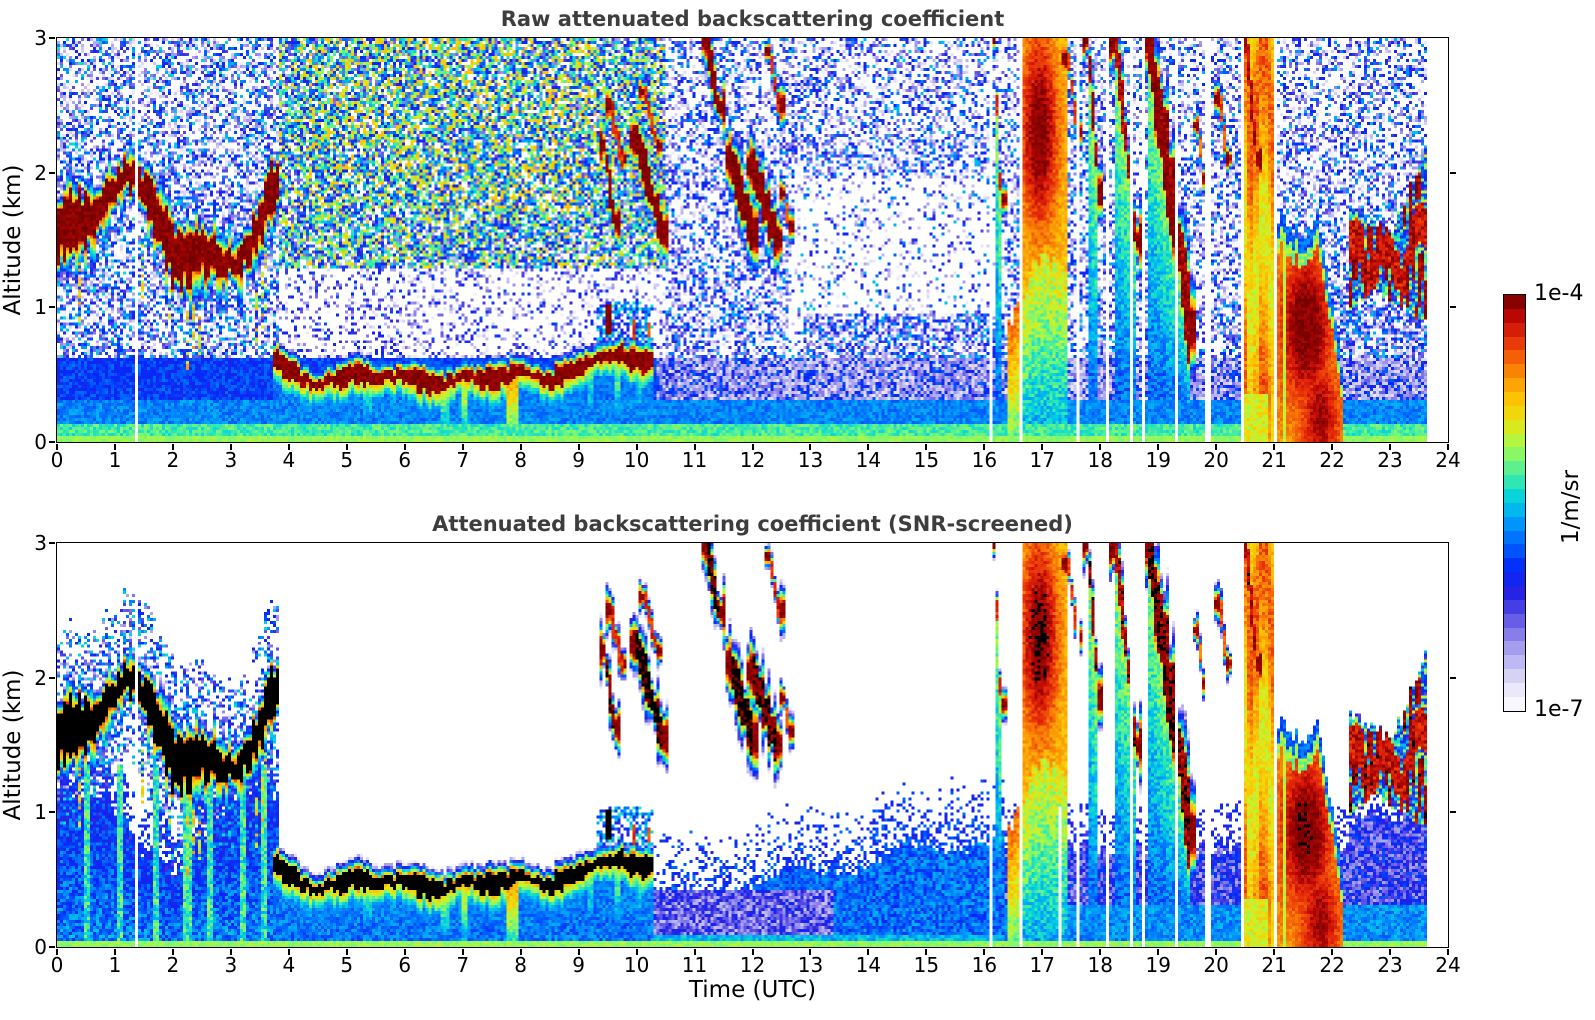 Image resolution: width=1595 pixels, height=1020 pixels. What do you see at coordinates (57, 460) in the screenshot?
I see `x-tick-label: 0` at bounding box center [57, 460].